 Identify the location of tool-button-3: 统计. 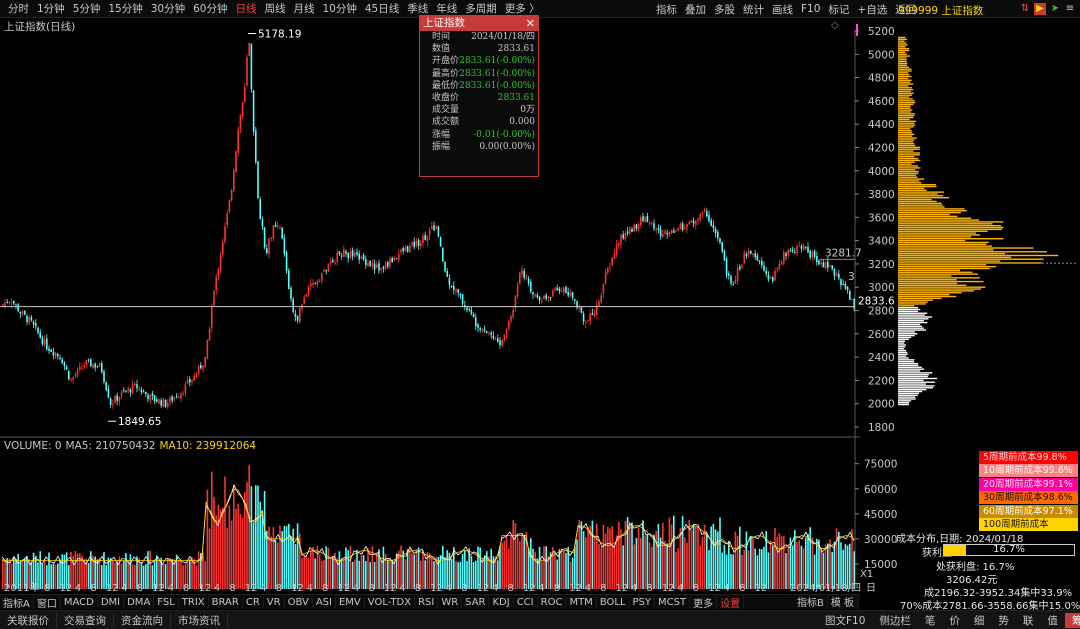
(753, 9).